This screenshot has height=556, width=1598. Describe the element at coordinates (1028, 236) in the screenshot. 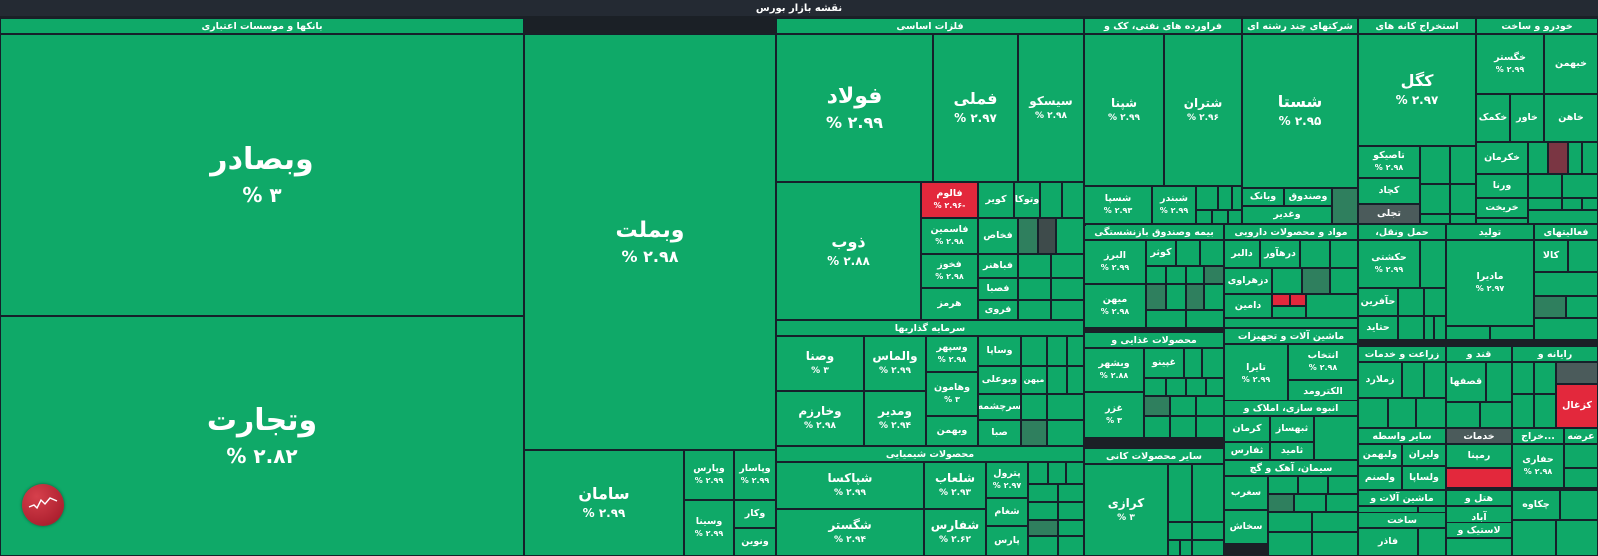

I see `tile-metal-c` at that location.